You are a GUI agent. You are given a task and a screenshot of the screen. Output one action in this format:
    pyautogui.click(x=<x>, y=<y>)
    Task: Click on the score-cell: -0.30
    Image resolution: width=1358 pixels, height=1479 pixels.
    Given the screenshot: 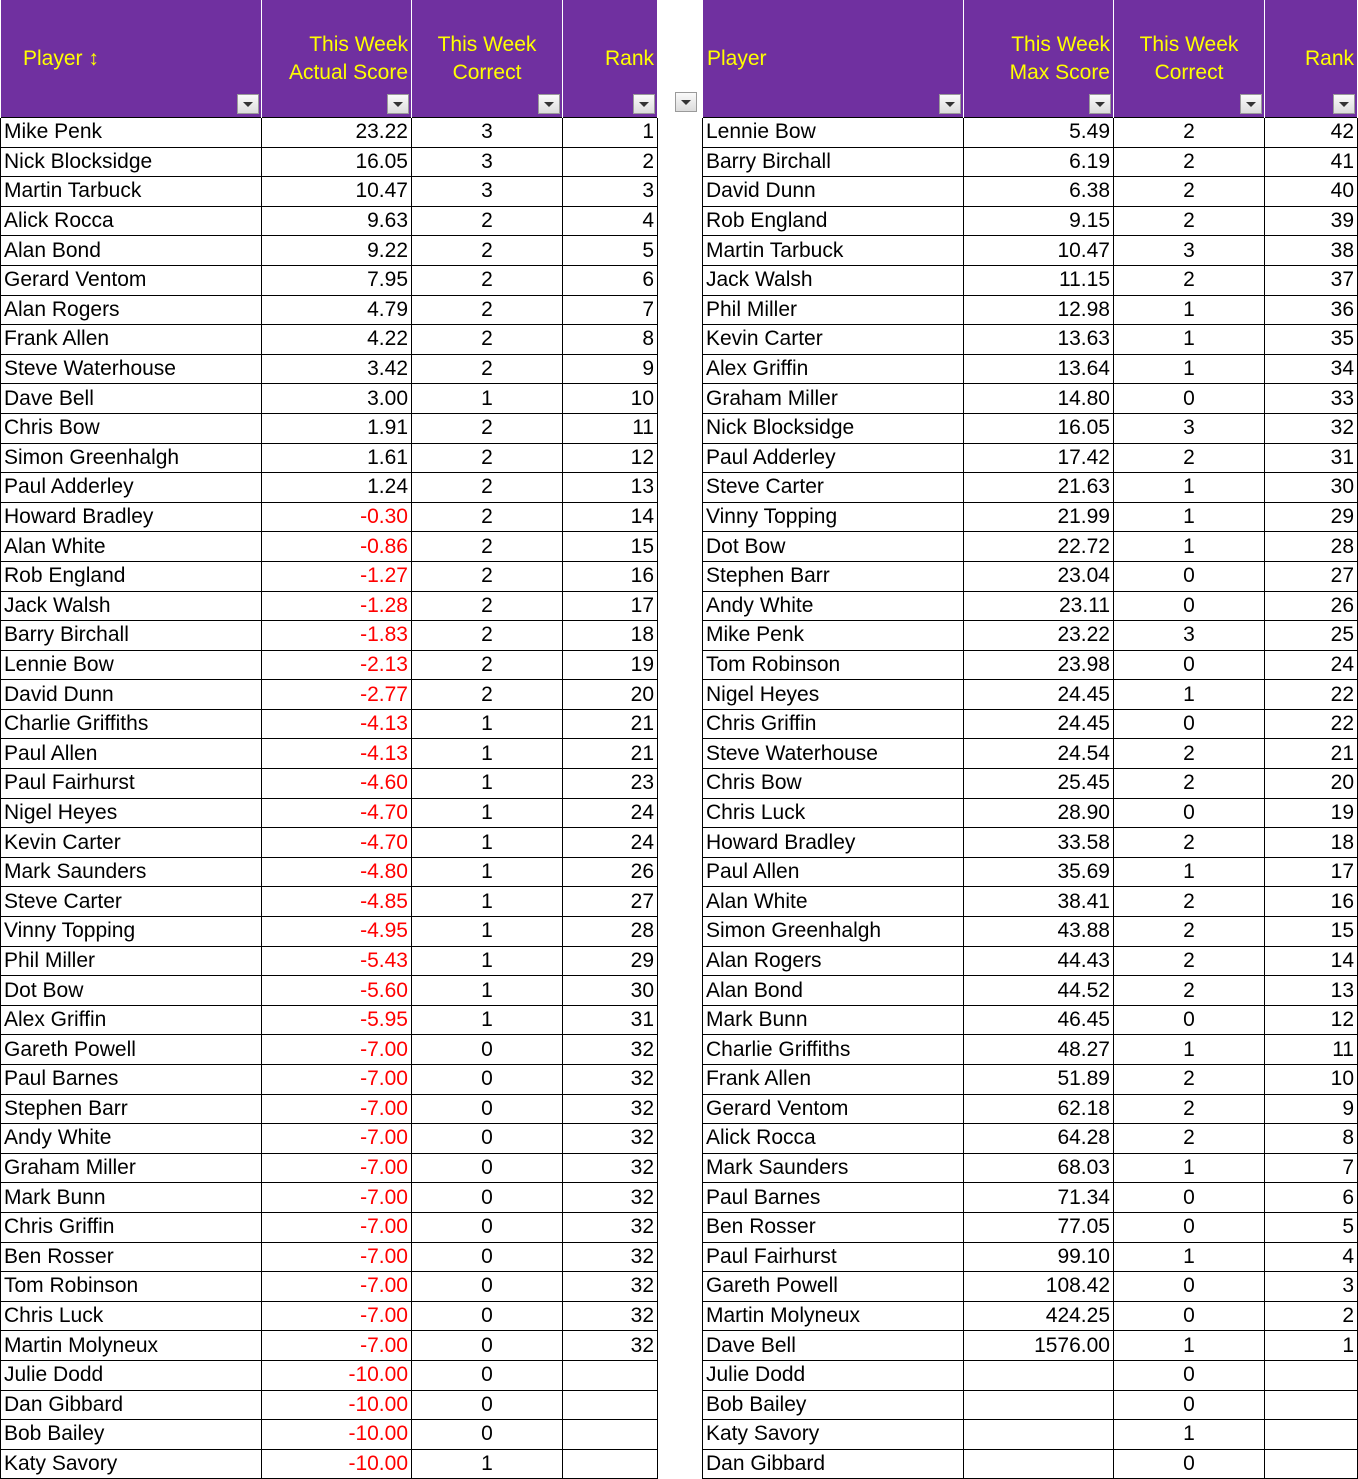 What is the action you would take?
    pyautogui.click(x=336, y=517)
    